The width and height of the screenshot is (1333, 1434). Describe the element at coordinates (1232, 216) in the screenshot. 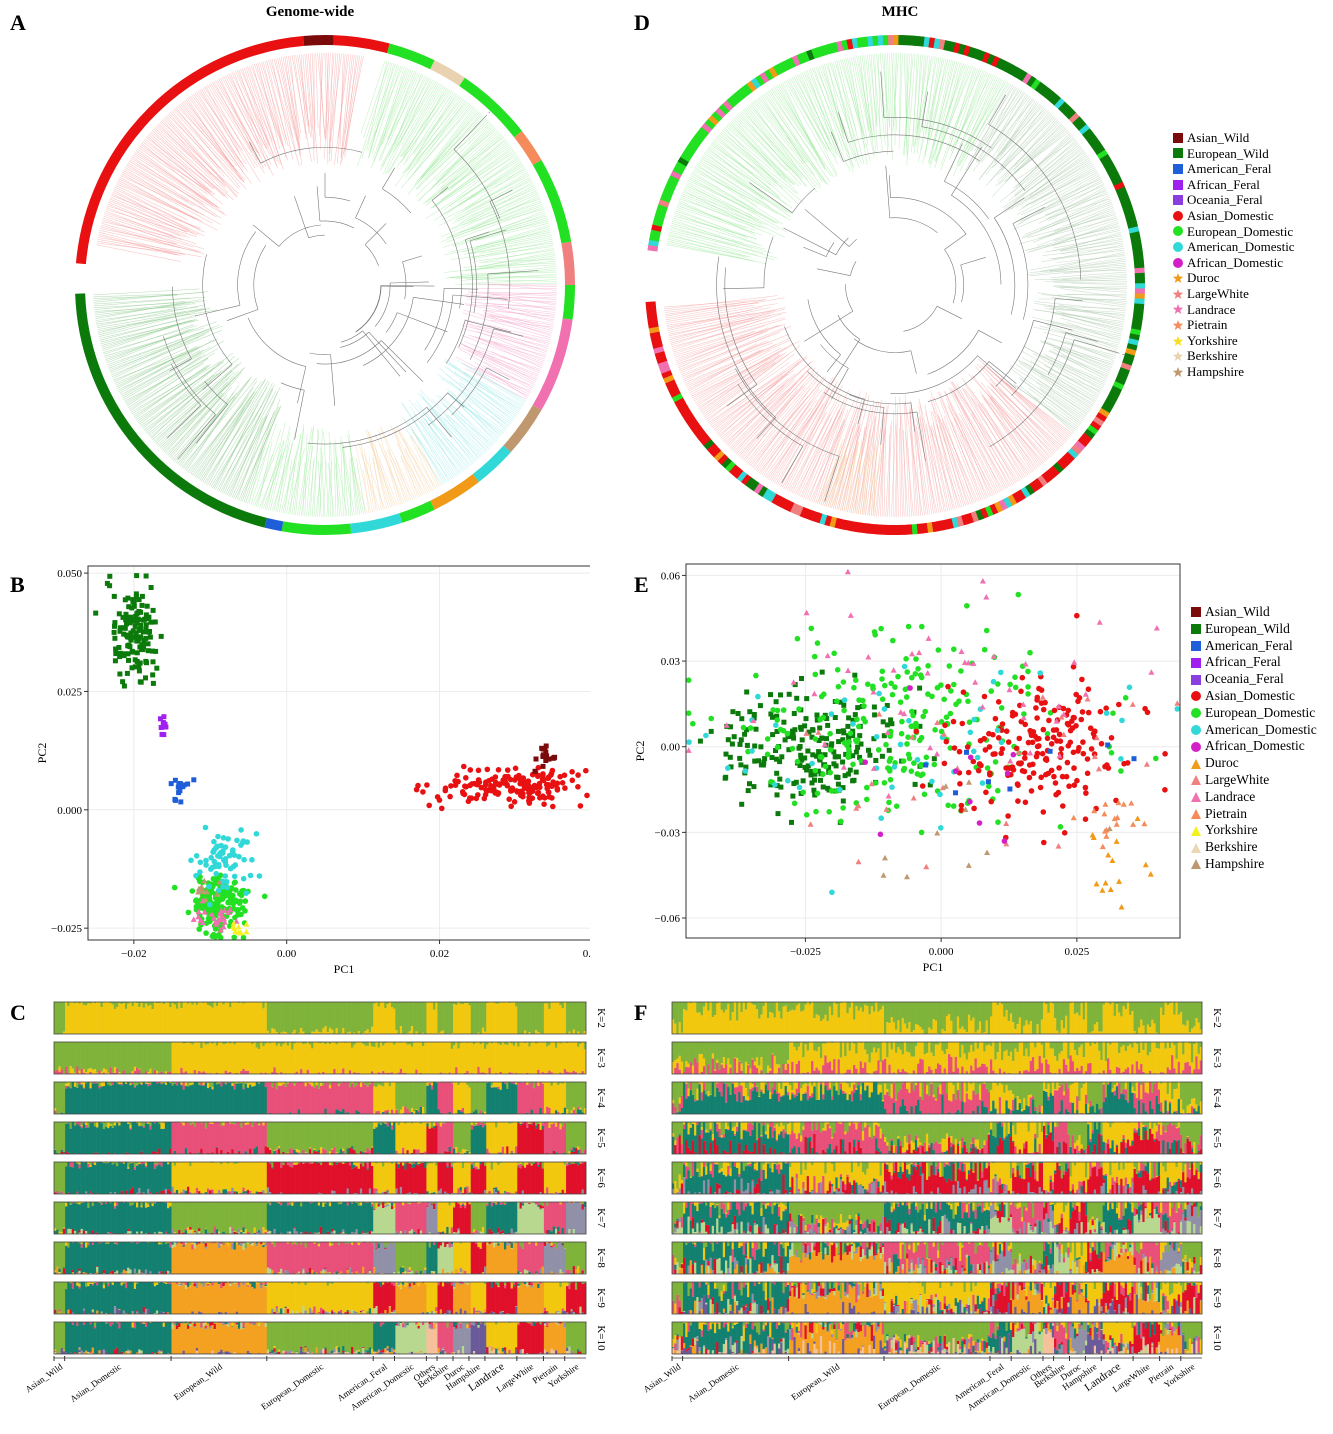

I see `tree-legend-item-asian-domestic: Asian_Domestic` at that location.